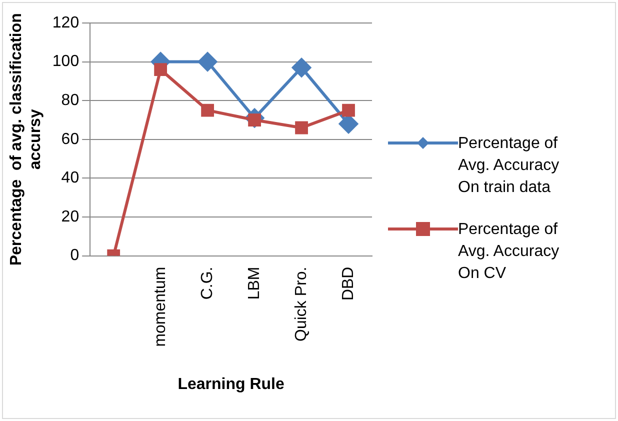  I want to click on y-tick-label: 120, so click(66, 23).